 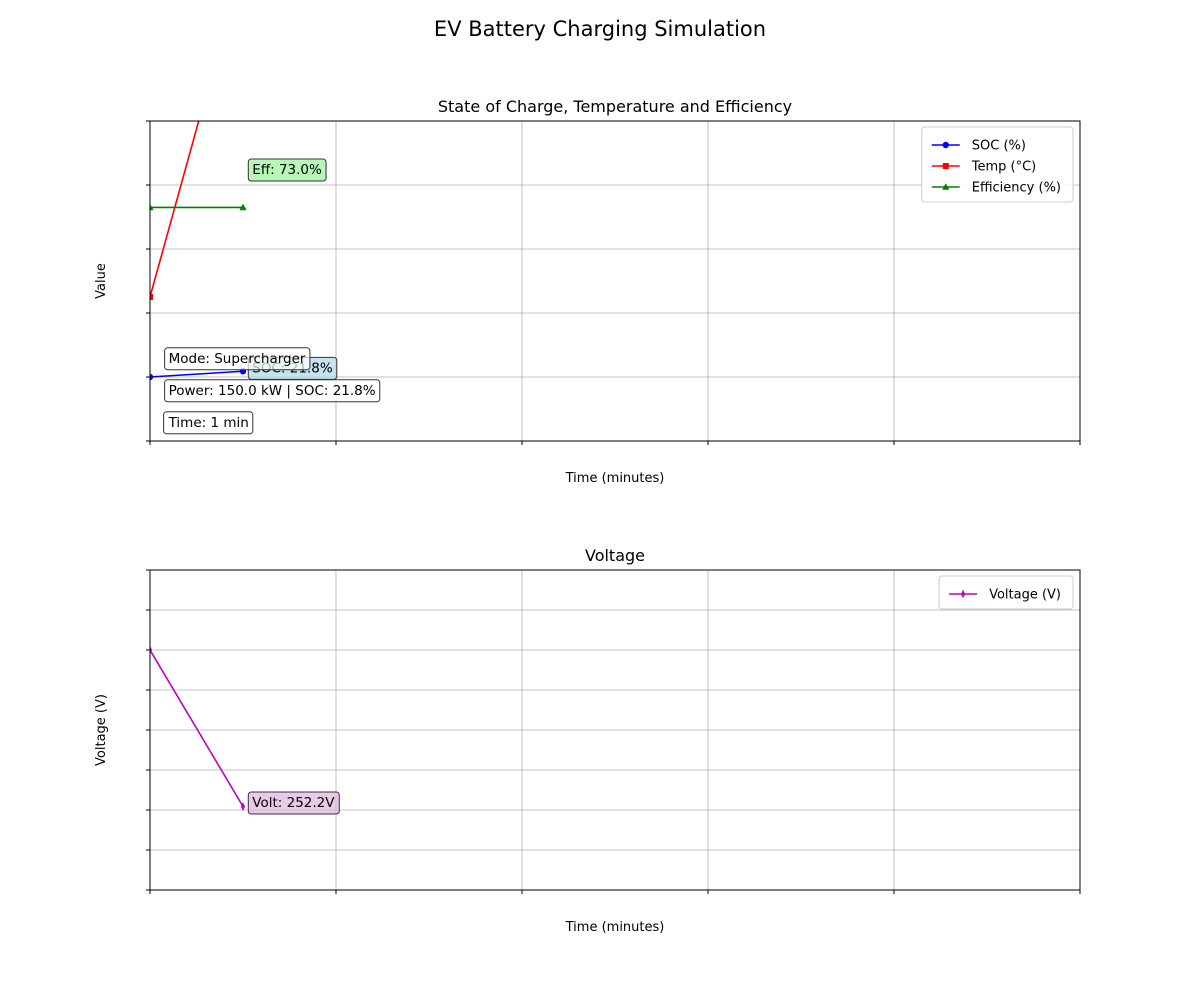 What do you see at coordinates (615, 555) in the screenshot?
I see `chart-title: Voltage` at bounding box center [615, 555].